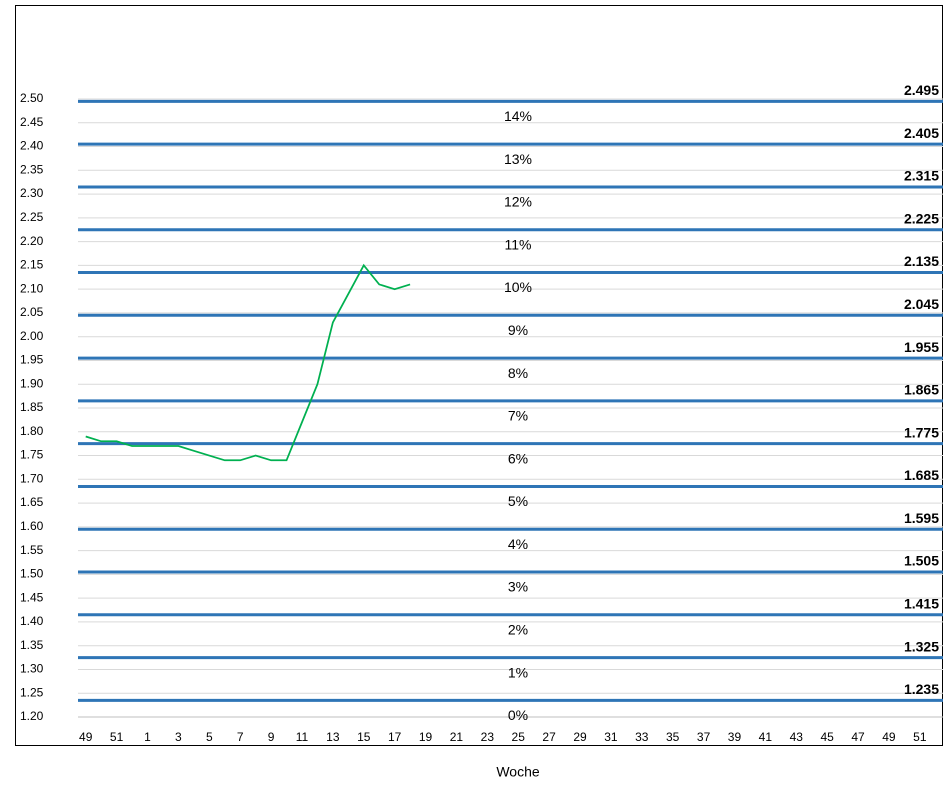 The height and width of the screenshot is (791, 945). I want to click on x-tick-label: 41, so click(766, 737).